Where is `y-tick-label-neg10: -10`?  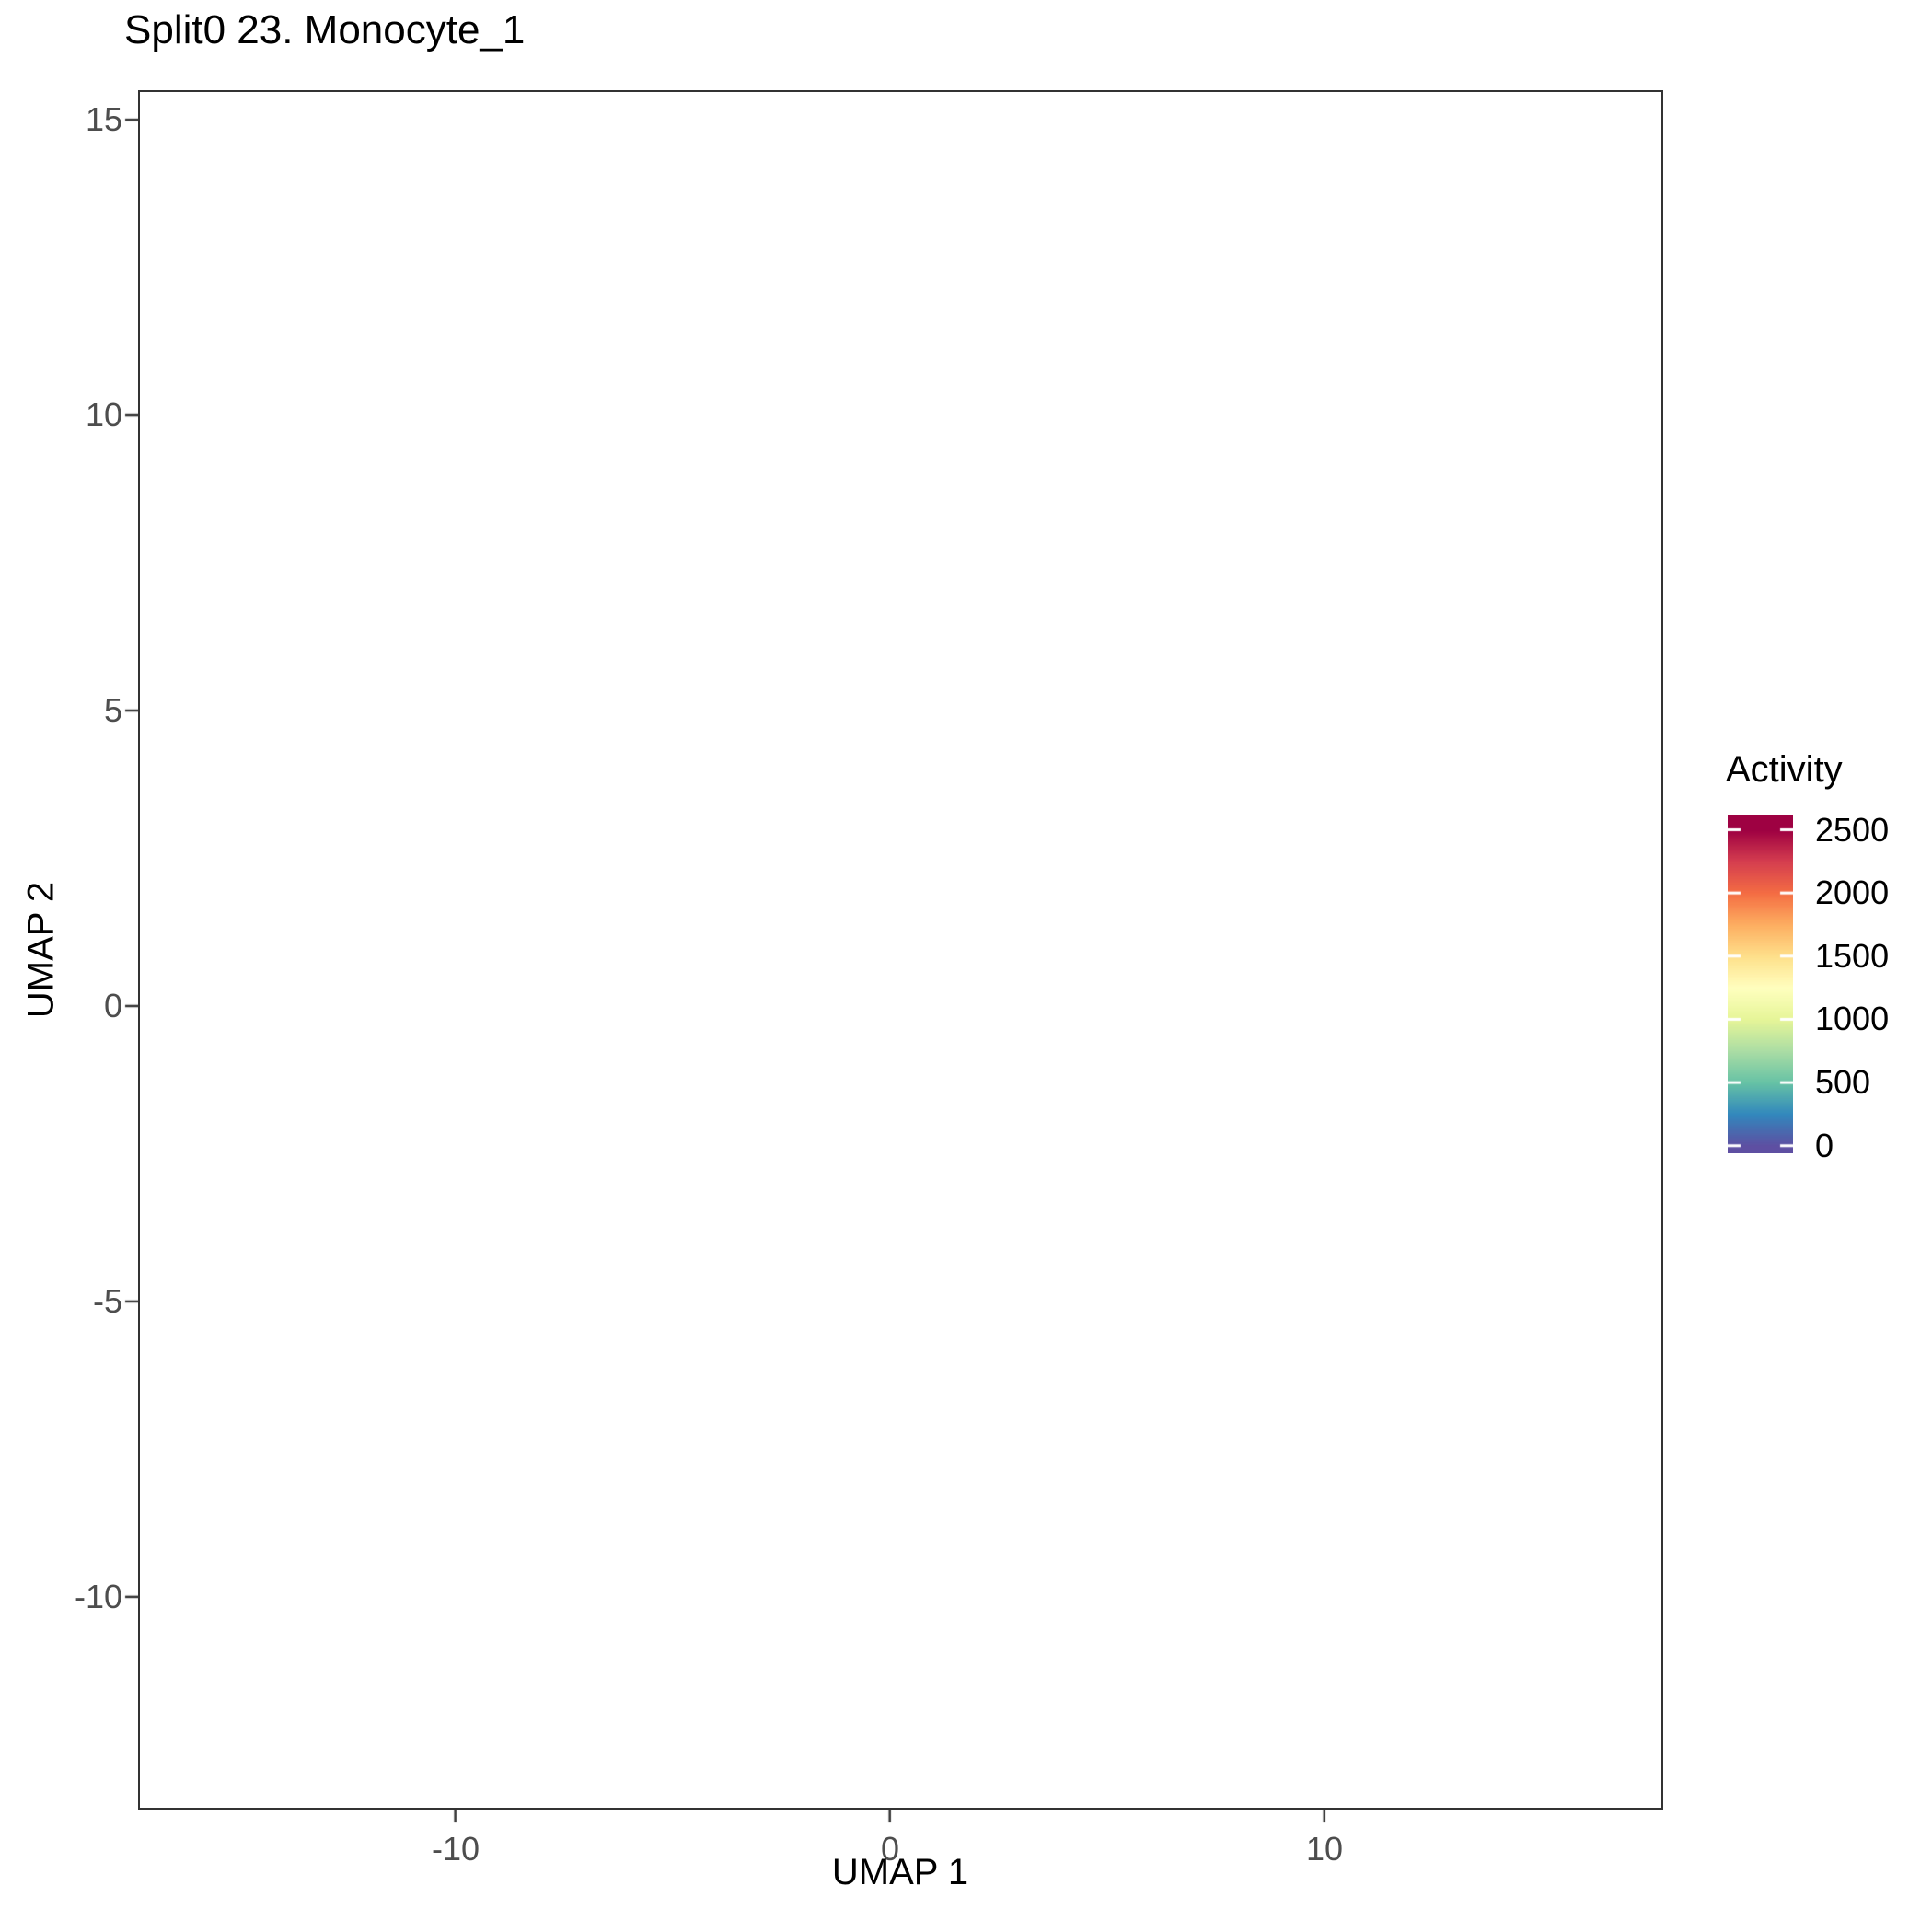 y-tick-label-neg10: -10 is located at coordinates (98, 1597).